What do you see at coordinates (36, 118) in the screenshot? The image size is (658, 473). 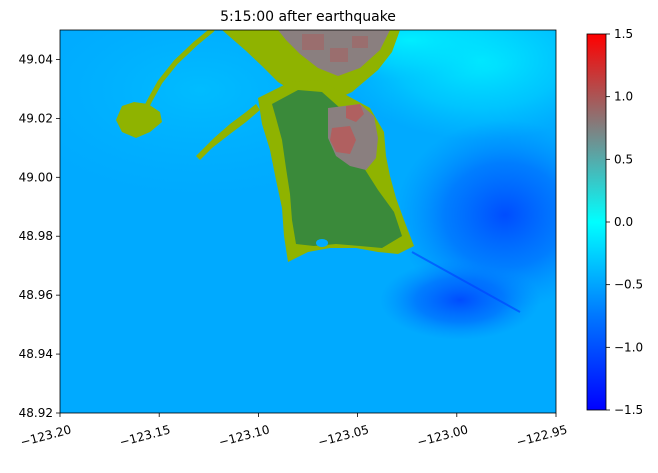 I see `y-tick-label: 49.02` at bounding box center [36, 118].